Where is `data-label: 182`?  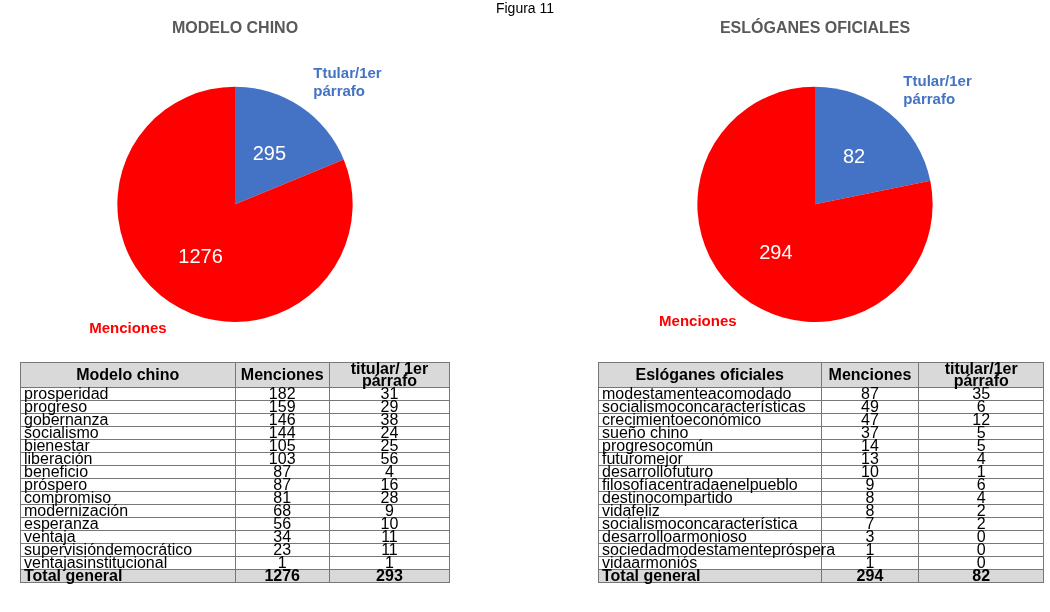 data-label: 182 is located at coordinates (282, 393).